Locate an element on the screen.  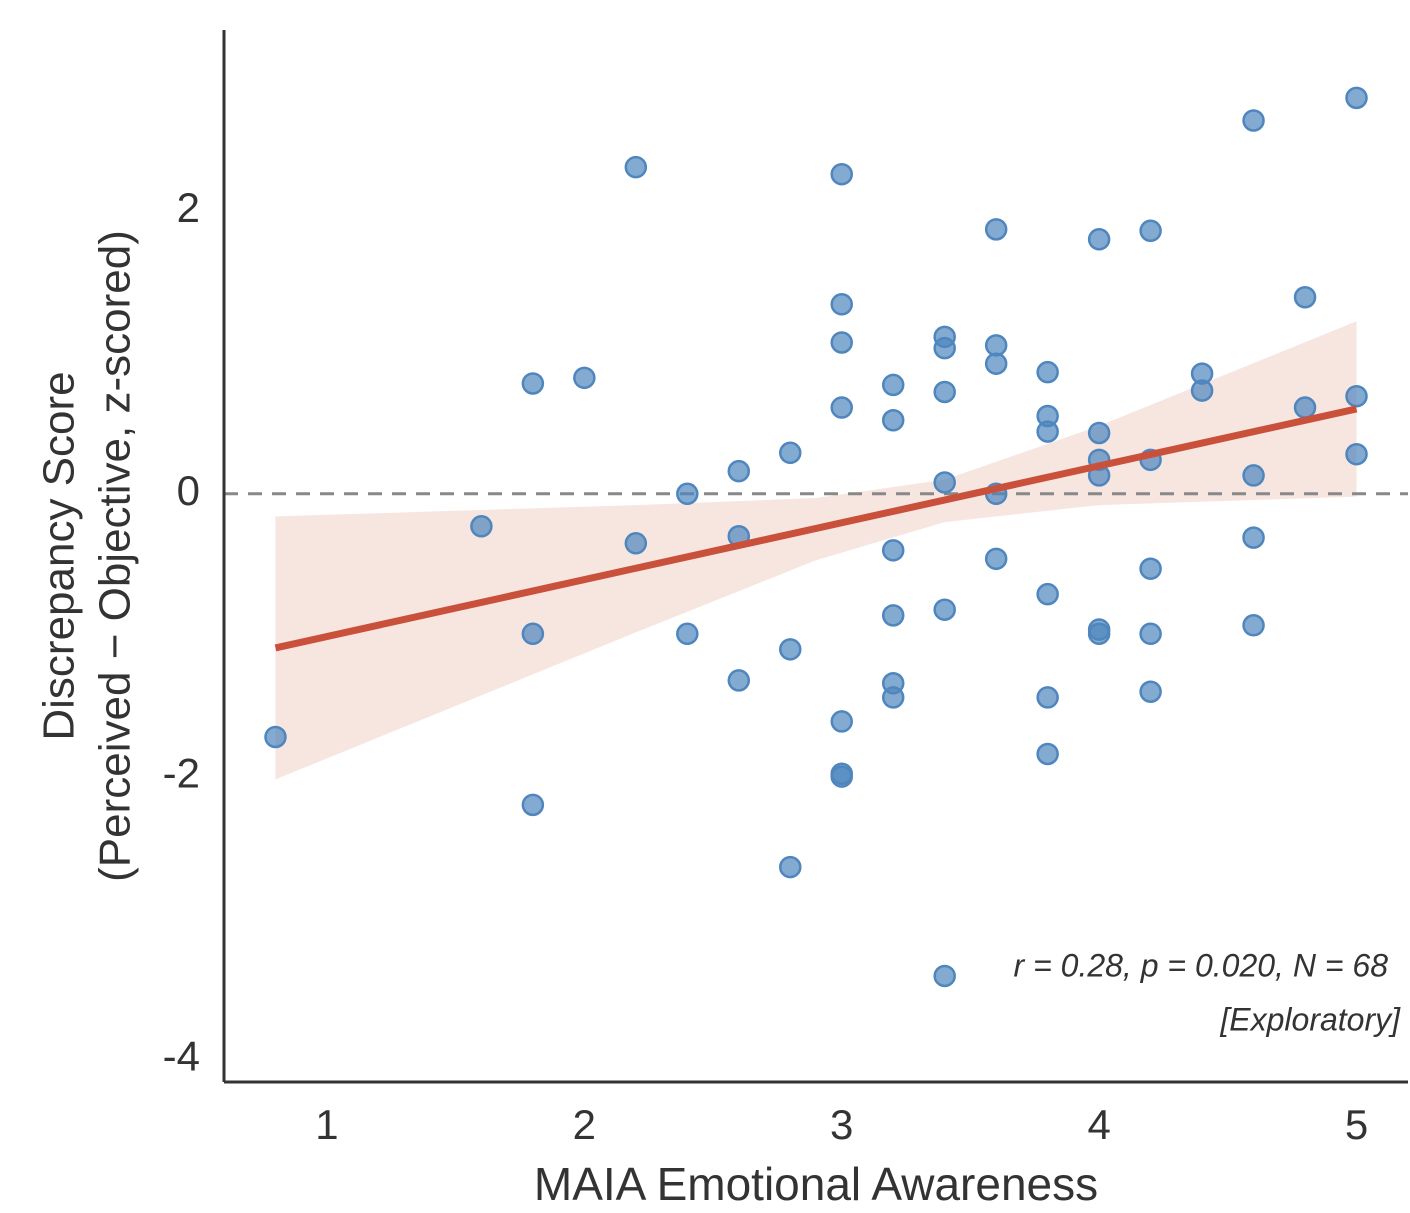
annotation: r = 0.28, p = 0.020, N = 68 is located at coordinates (1201, 965).